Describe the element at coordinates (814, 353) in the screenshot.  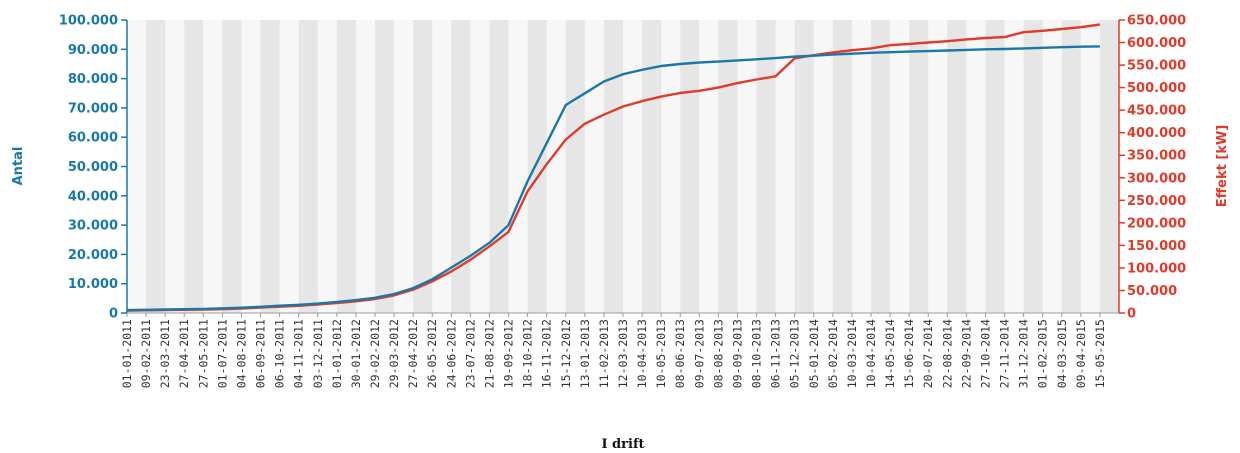
I see `x-tick-label: 05-01-2014` at that location.